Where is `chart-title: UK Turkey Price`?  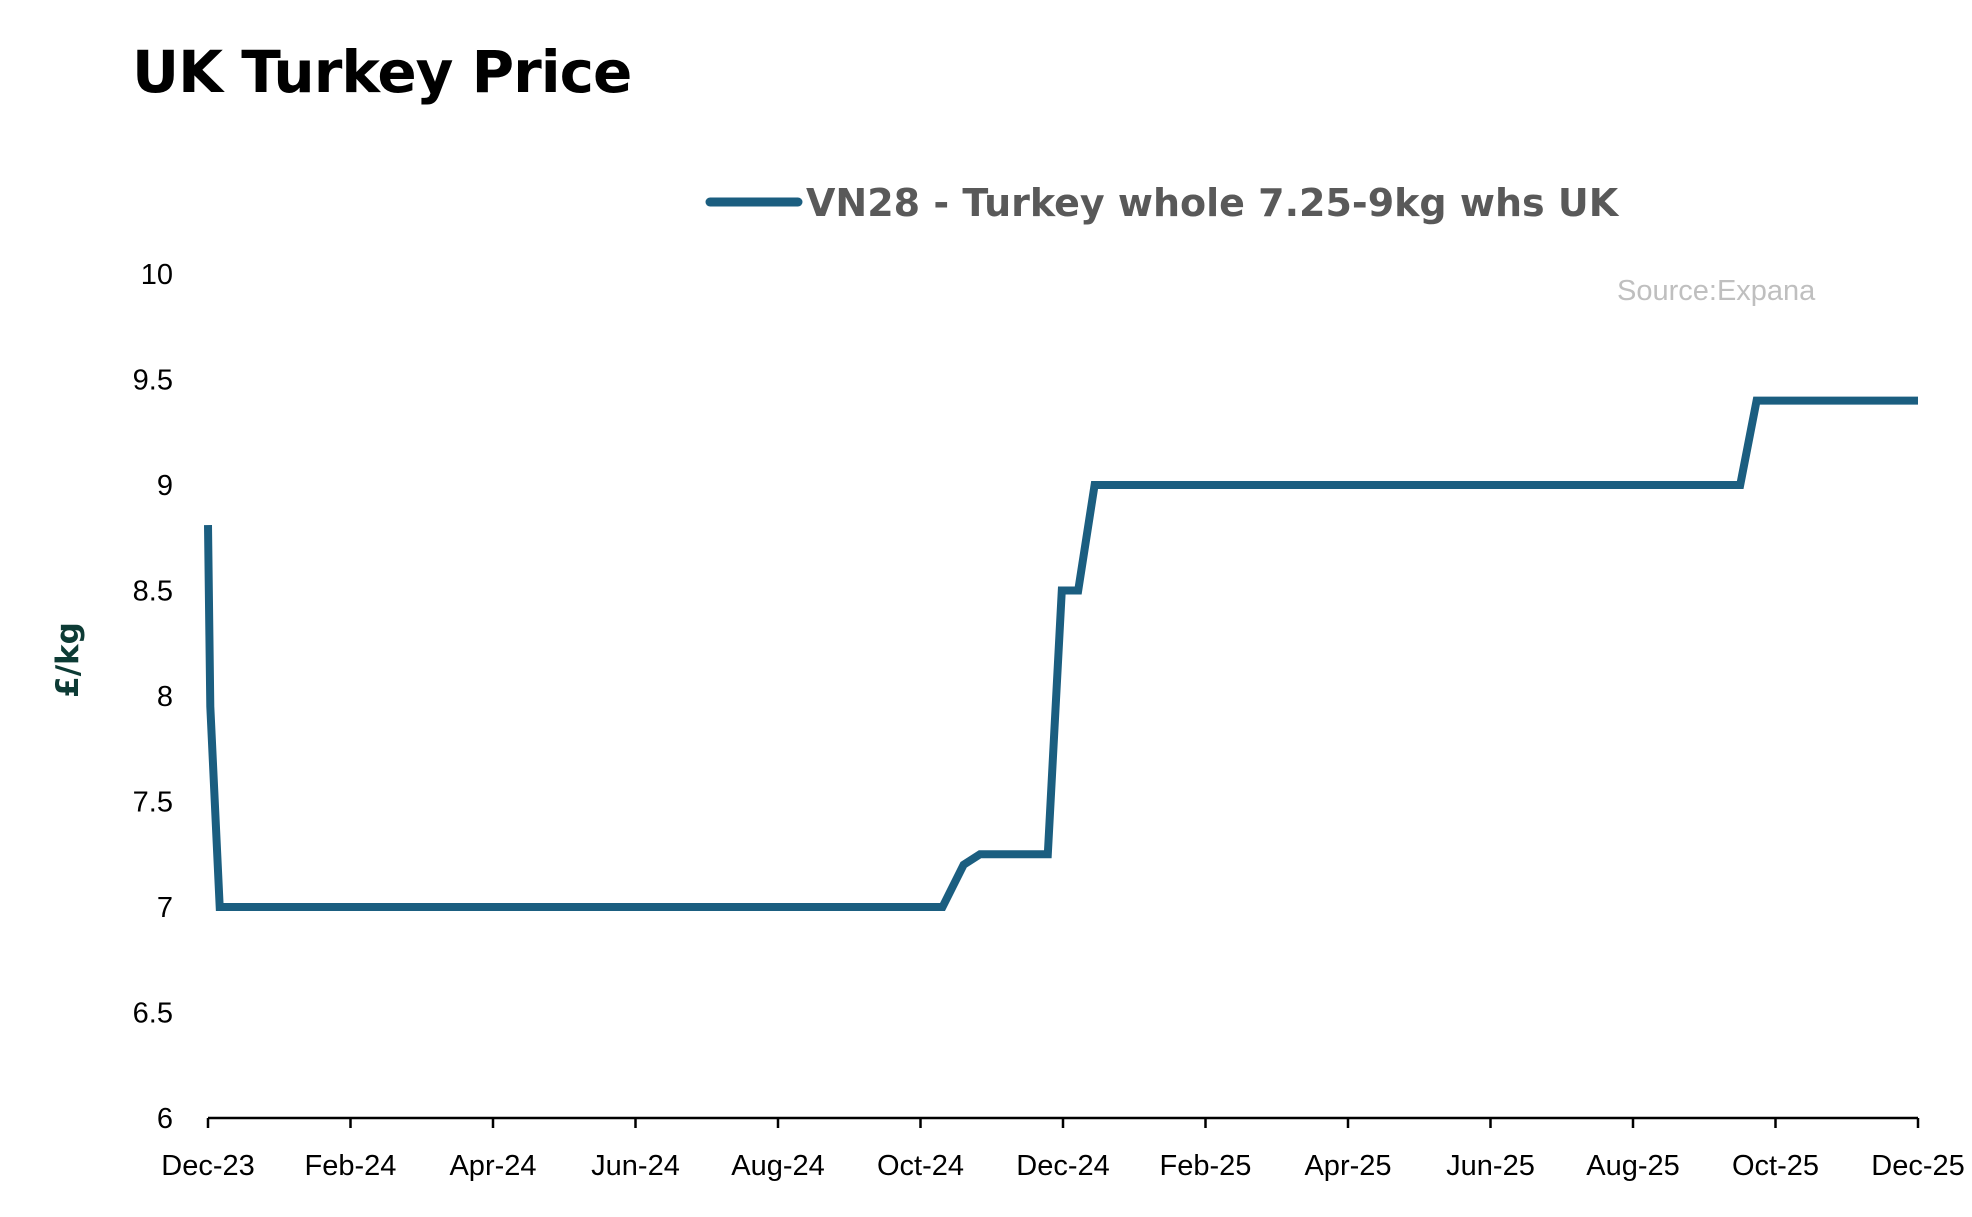 chart-title: UK Turkey Price is located at coordinates (382, 72).